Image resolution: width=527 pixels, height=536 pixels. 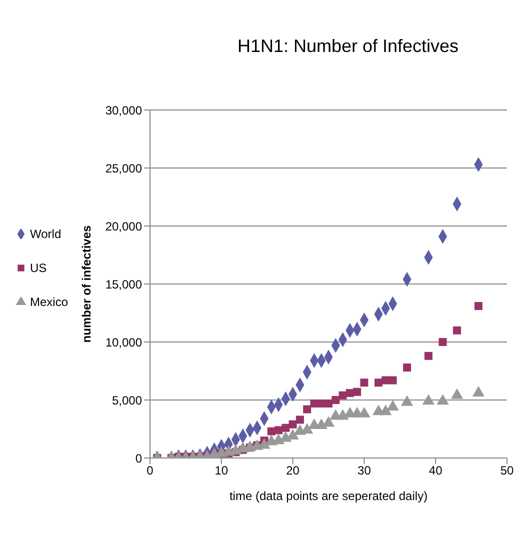 I want to click on y-axis-title: number of infectives, so click(x=86, y=283).